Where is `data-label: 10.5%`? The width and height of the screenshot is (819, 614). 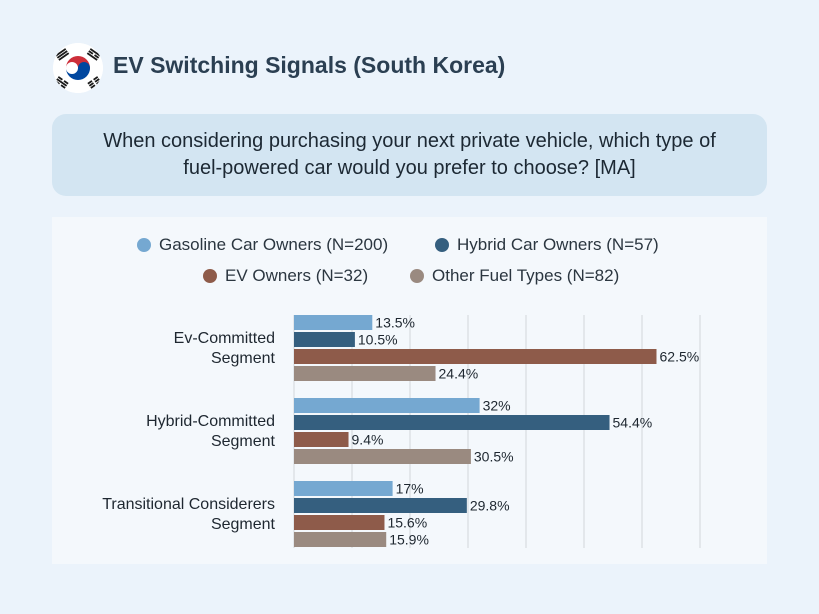 data-label: 10.5% is located at coordinates (378, 340).